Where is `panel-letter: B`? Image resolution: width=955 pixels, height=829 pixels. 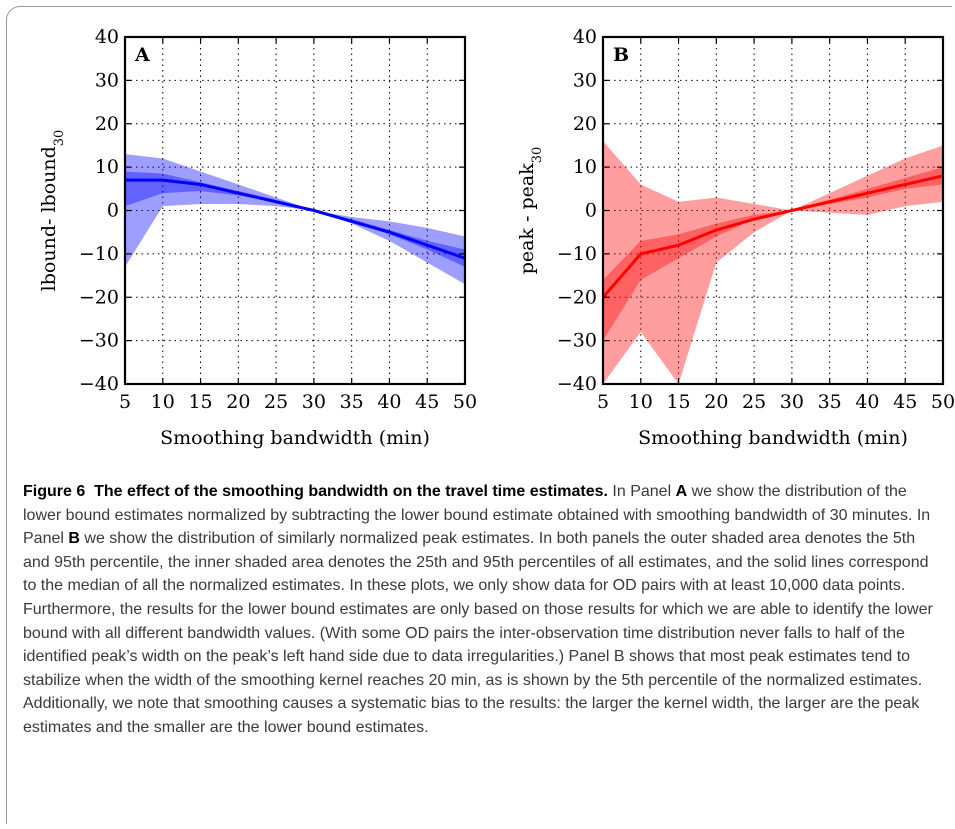 panel-letter: B is located at coordinates (621, 55).